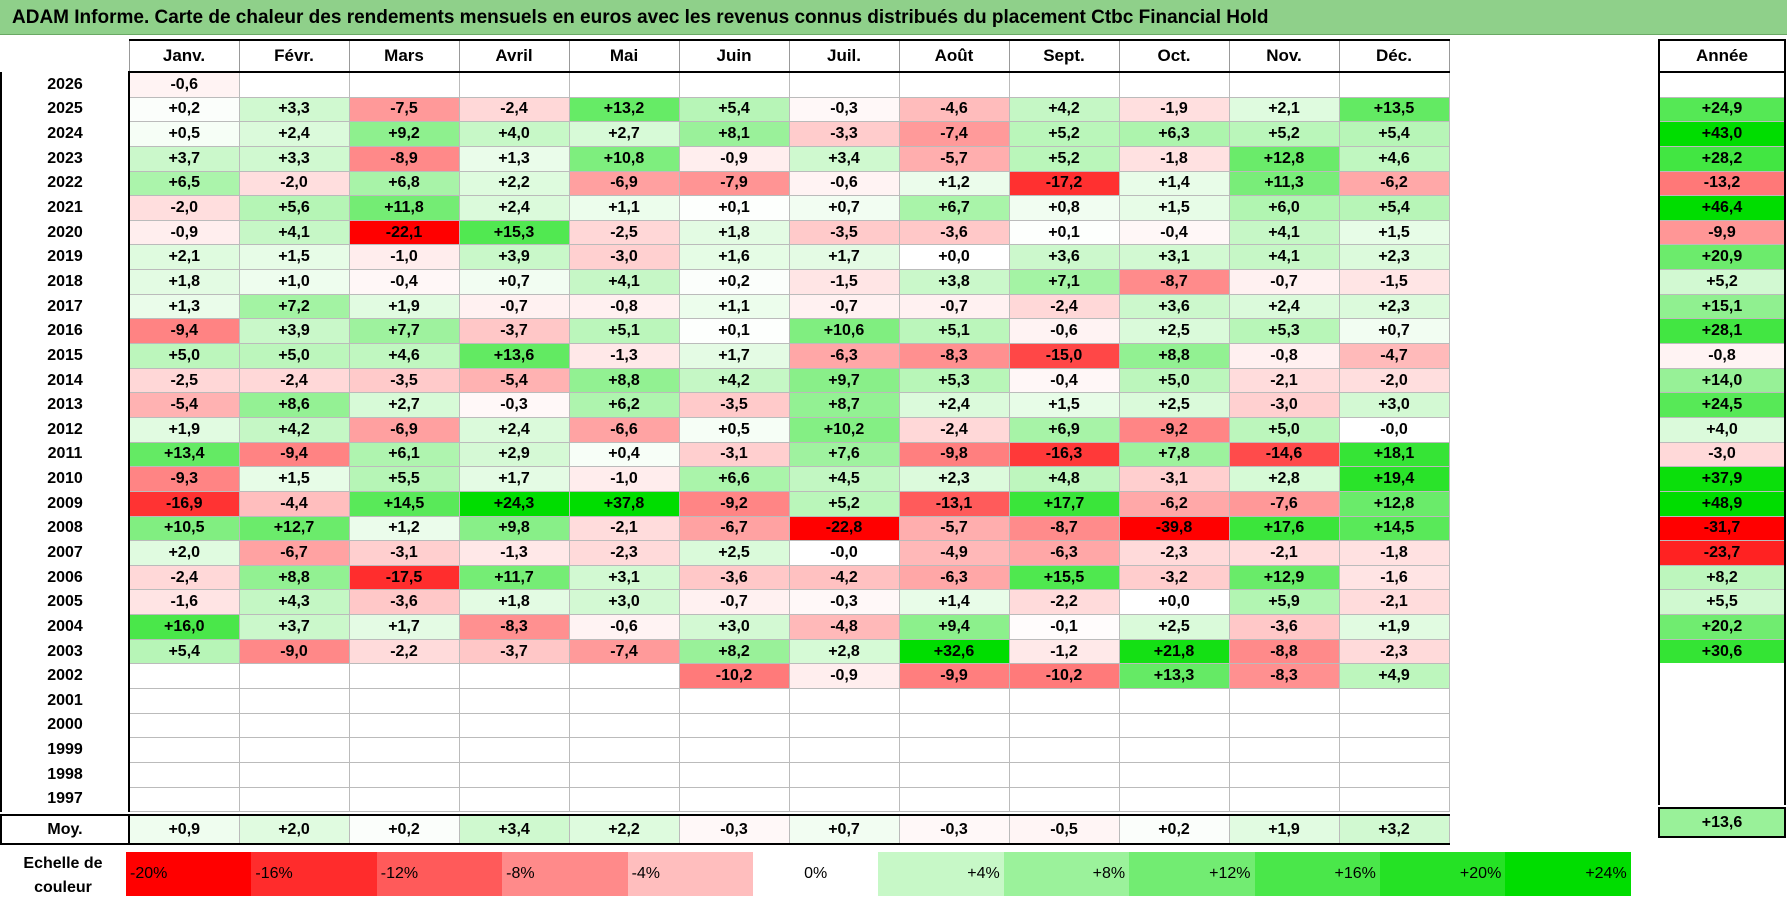 The width and height of the screenshot is (1787, 912). Describe the element at coordinates (844, 651) in the screenshot. I see `heatmap-cell: +2,8` at that location.